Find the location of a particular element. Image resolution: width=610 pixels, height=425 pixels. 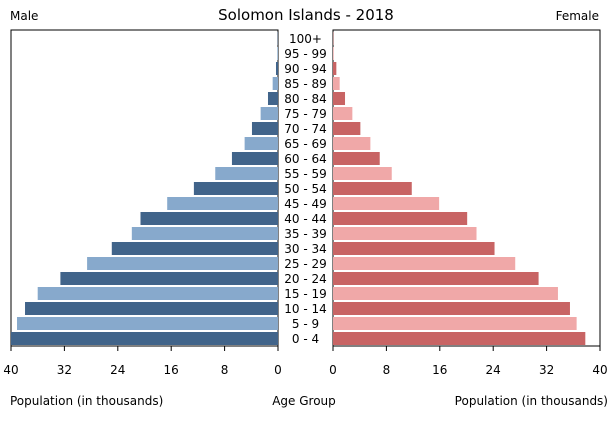

age-axis-title: Age Group is located at coordinates (304, 401).